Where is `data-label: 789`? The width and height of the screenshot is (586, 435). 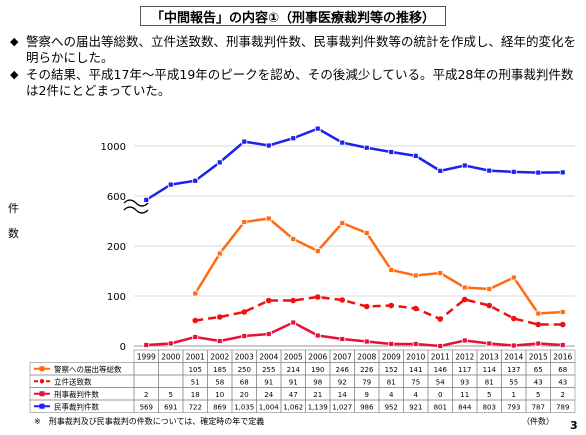 data-label: 789 is located at coordinates (562, 408).